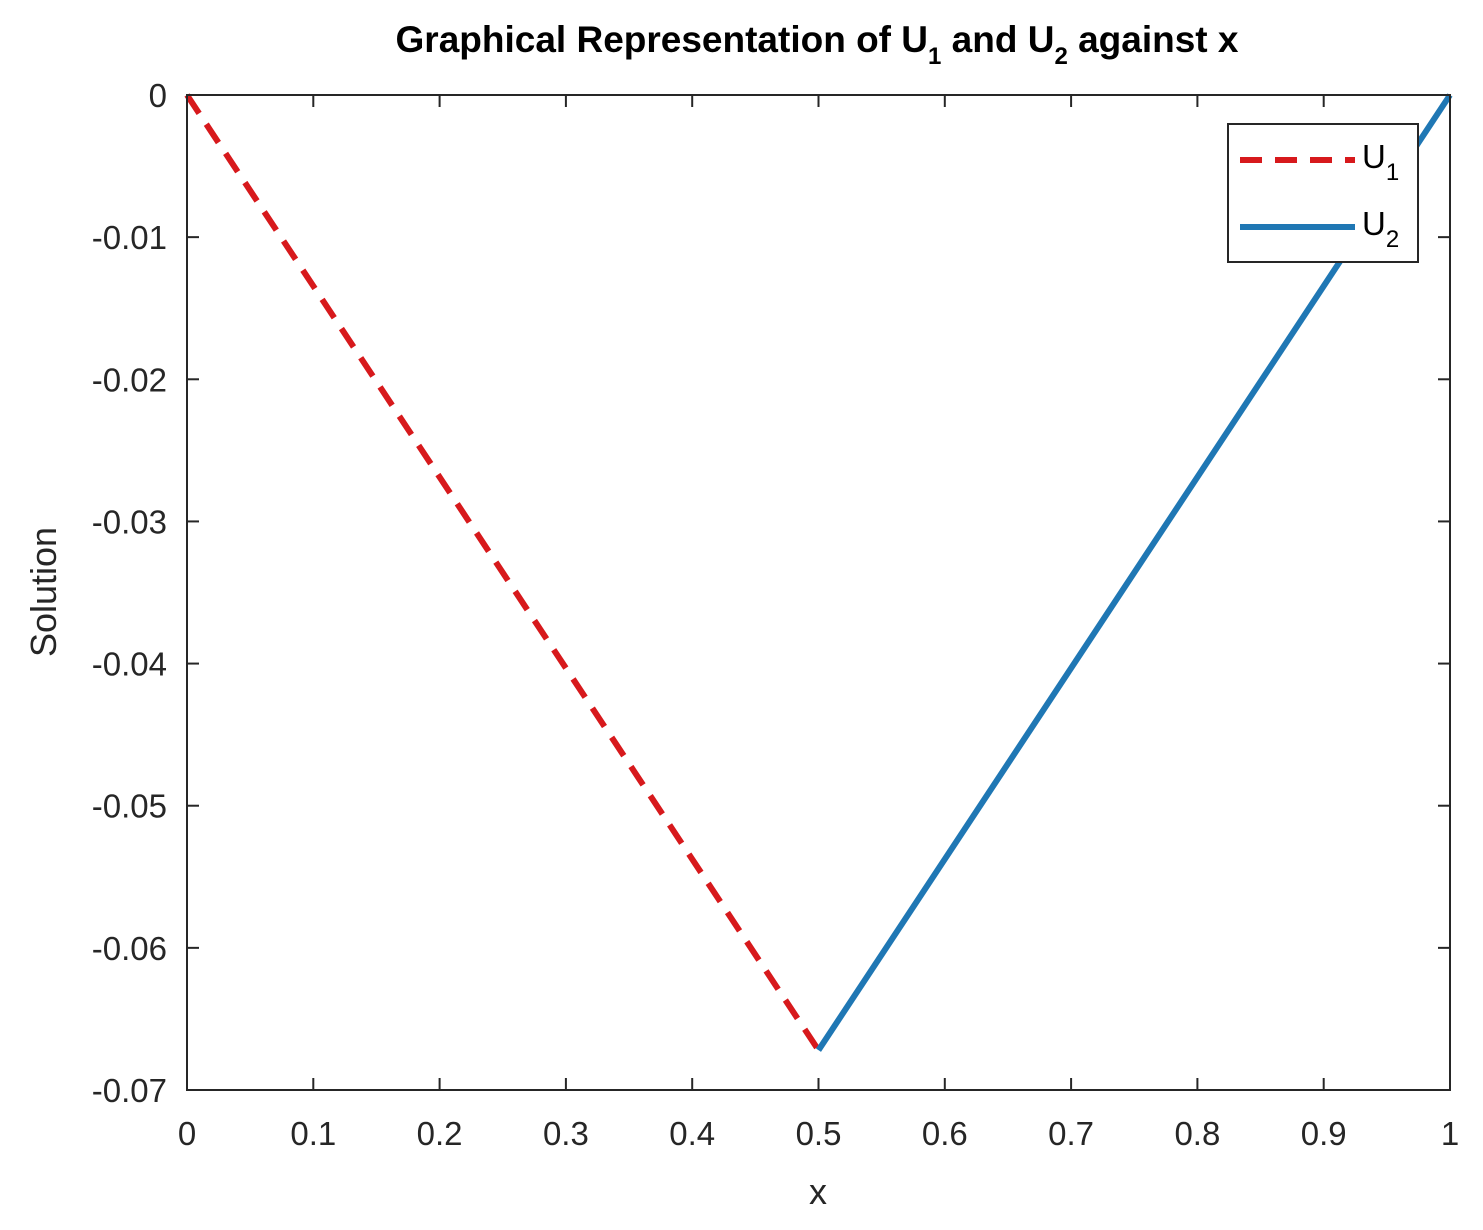 The height and width of the screenshot is (1230, 1483). I want to click on x-tick-label: 0.3, so click(566, 1133).